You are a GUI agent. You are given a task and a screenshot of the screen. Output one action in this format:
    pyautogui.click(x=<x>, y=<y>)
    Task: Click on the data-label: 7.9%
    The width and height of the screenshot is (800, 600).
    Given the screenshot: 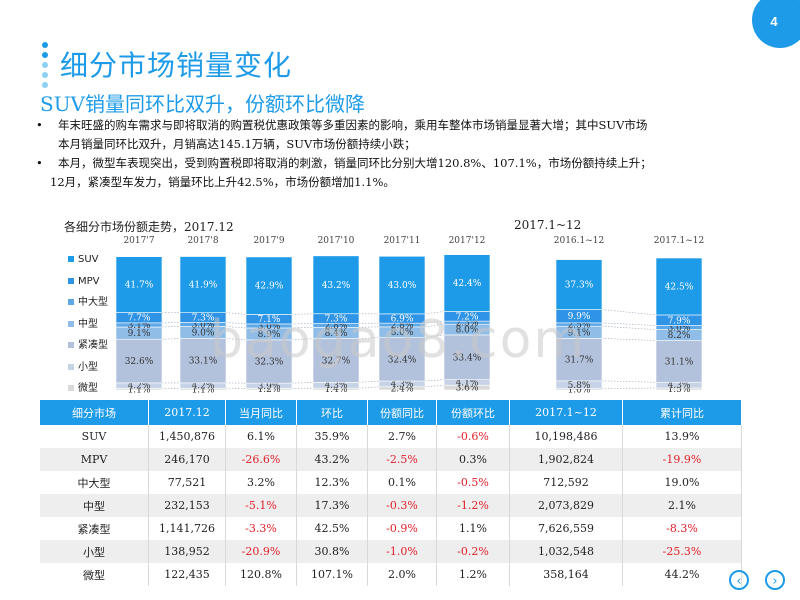 What is the action you would take?
    pyautogui.click(x=679, y=321)
    